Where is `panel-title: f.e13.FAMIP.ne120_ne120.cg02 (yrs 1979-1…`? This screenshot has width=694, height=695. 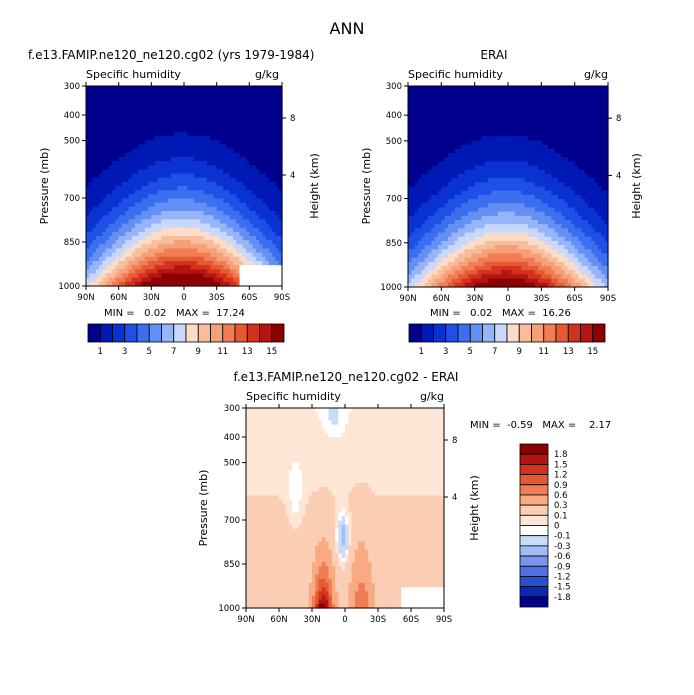 panel-title: f.e13.FAMIP.ne120_ne120.cg02 (yrs 1979-1… is located at coordinates (171, 55).